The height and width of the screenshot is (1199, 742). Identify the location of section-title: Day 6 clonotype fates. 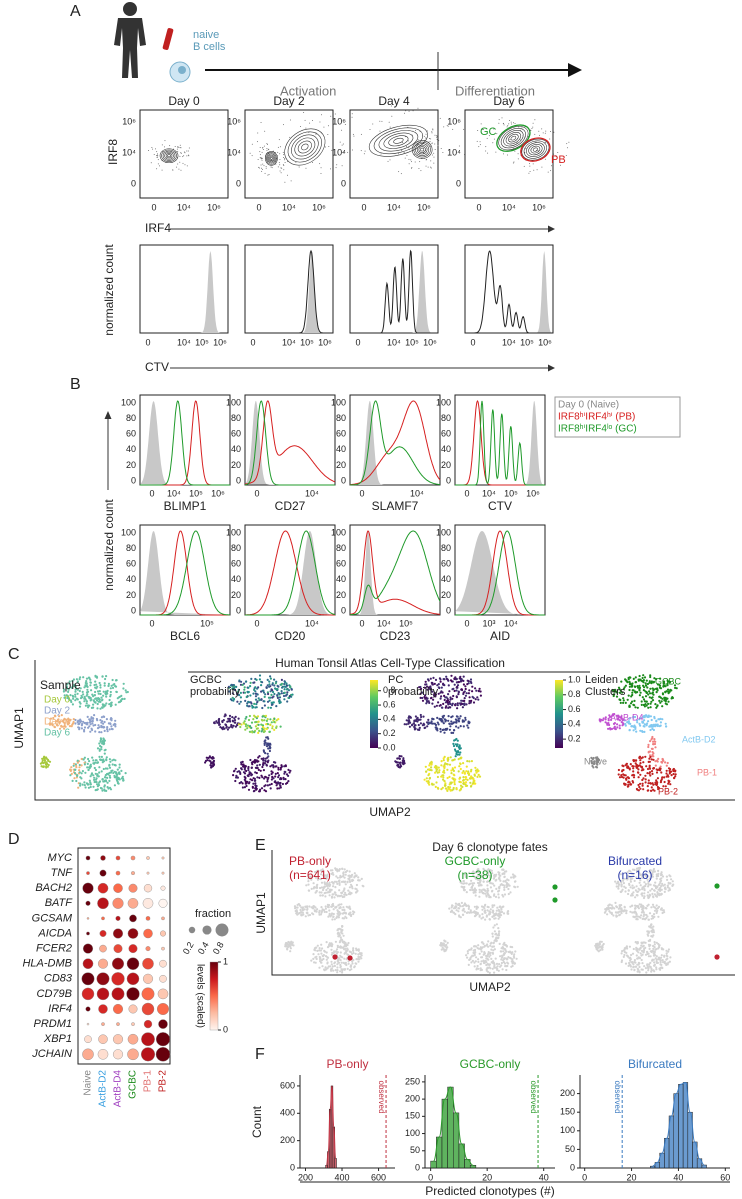
(489, 847).